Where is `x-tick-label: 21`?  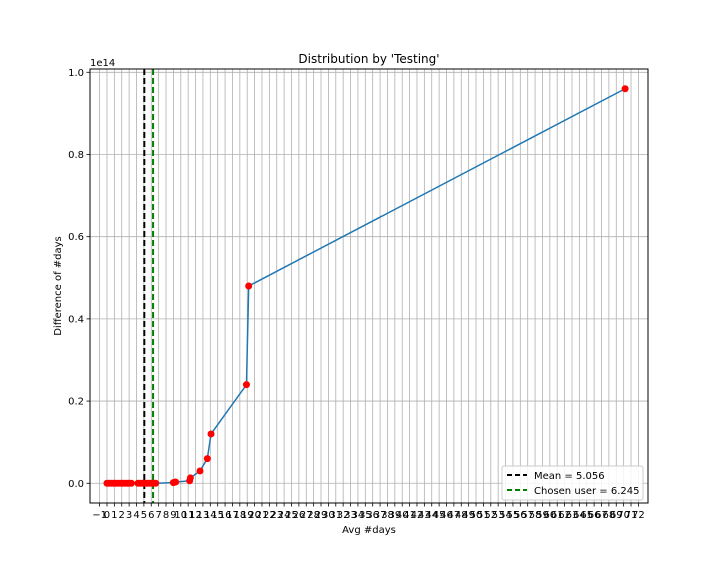 x-tick-label: 21 is located at coordinates (262, 515).